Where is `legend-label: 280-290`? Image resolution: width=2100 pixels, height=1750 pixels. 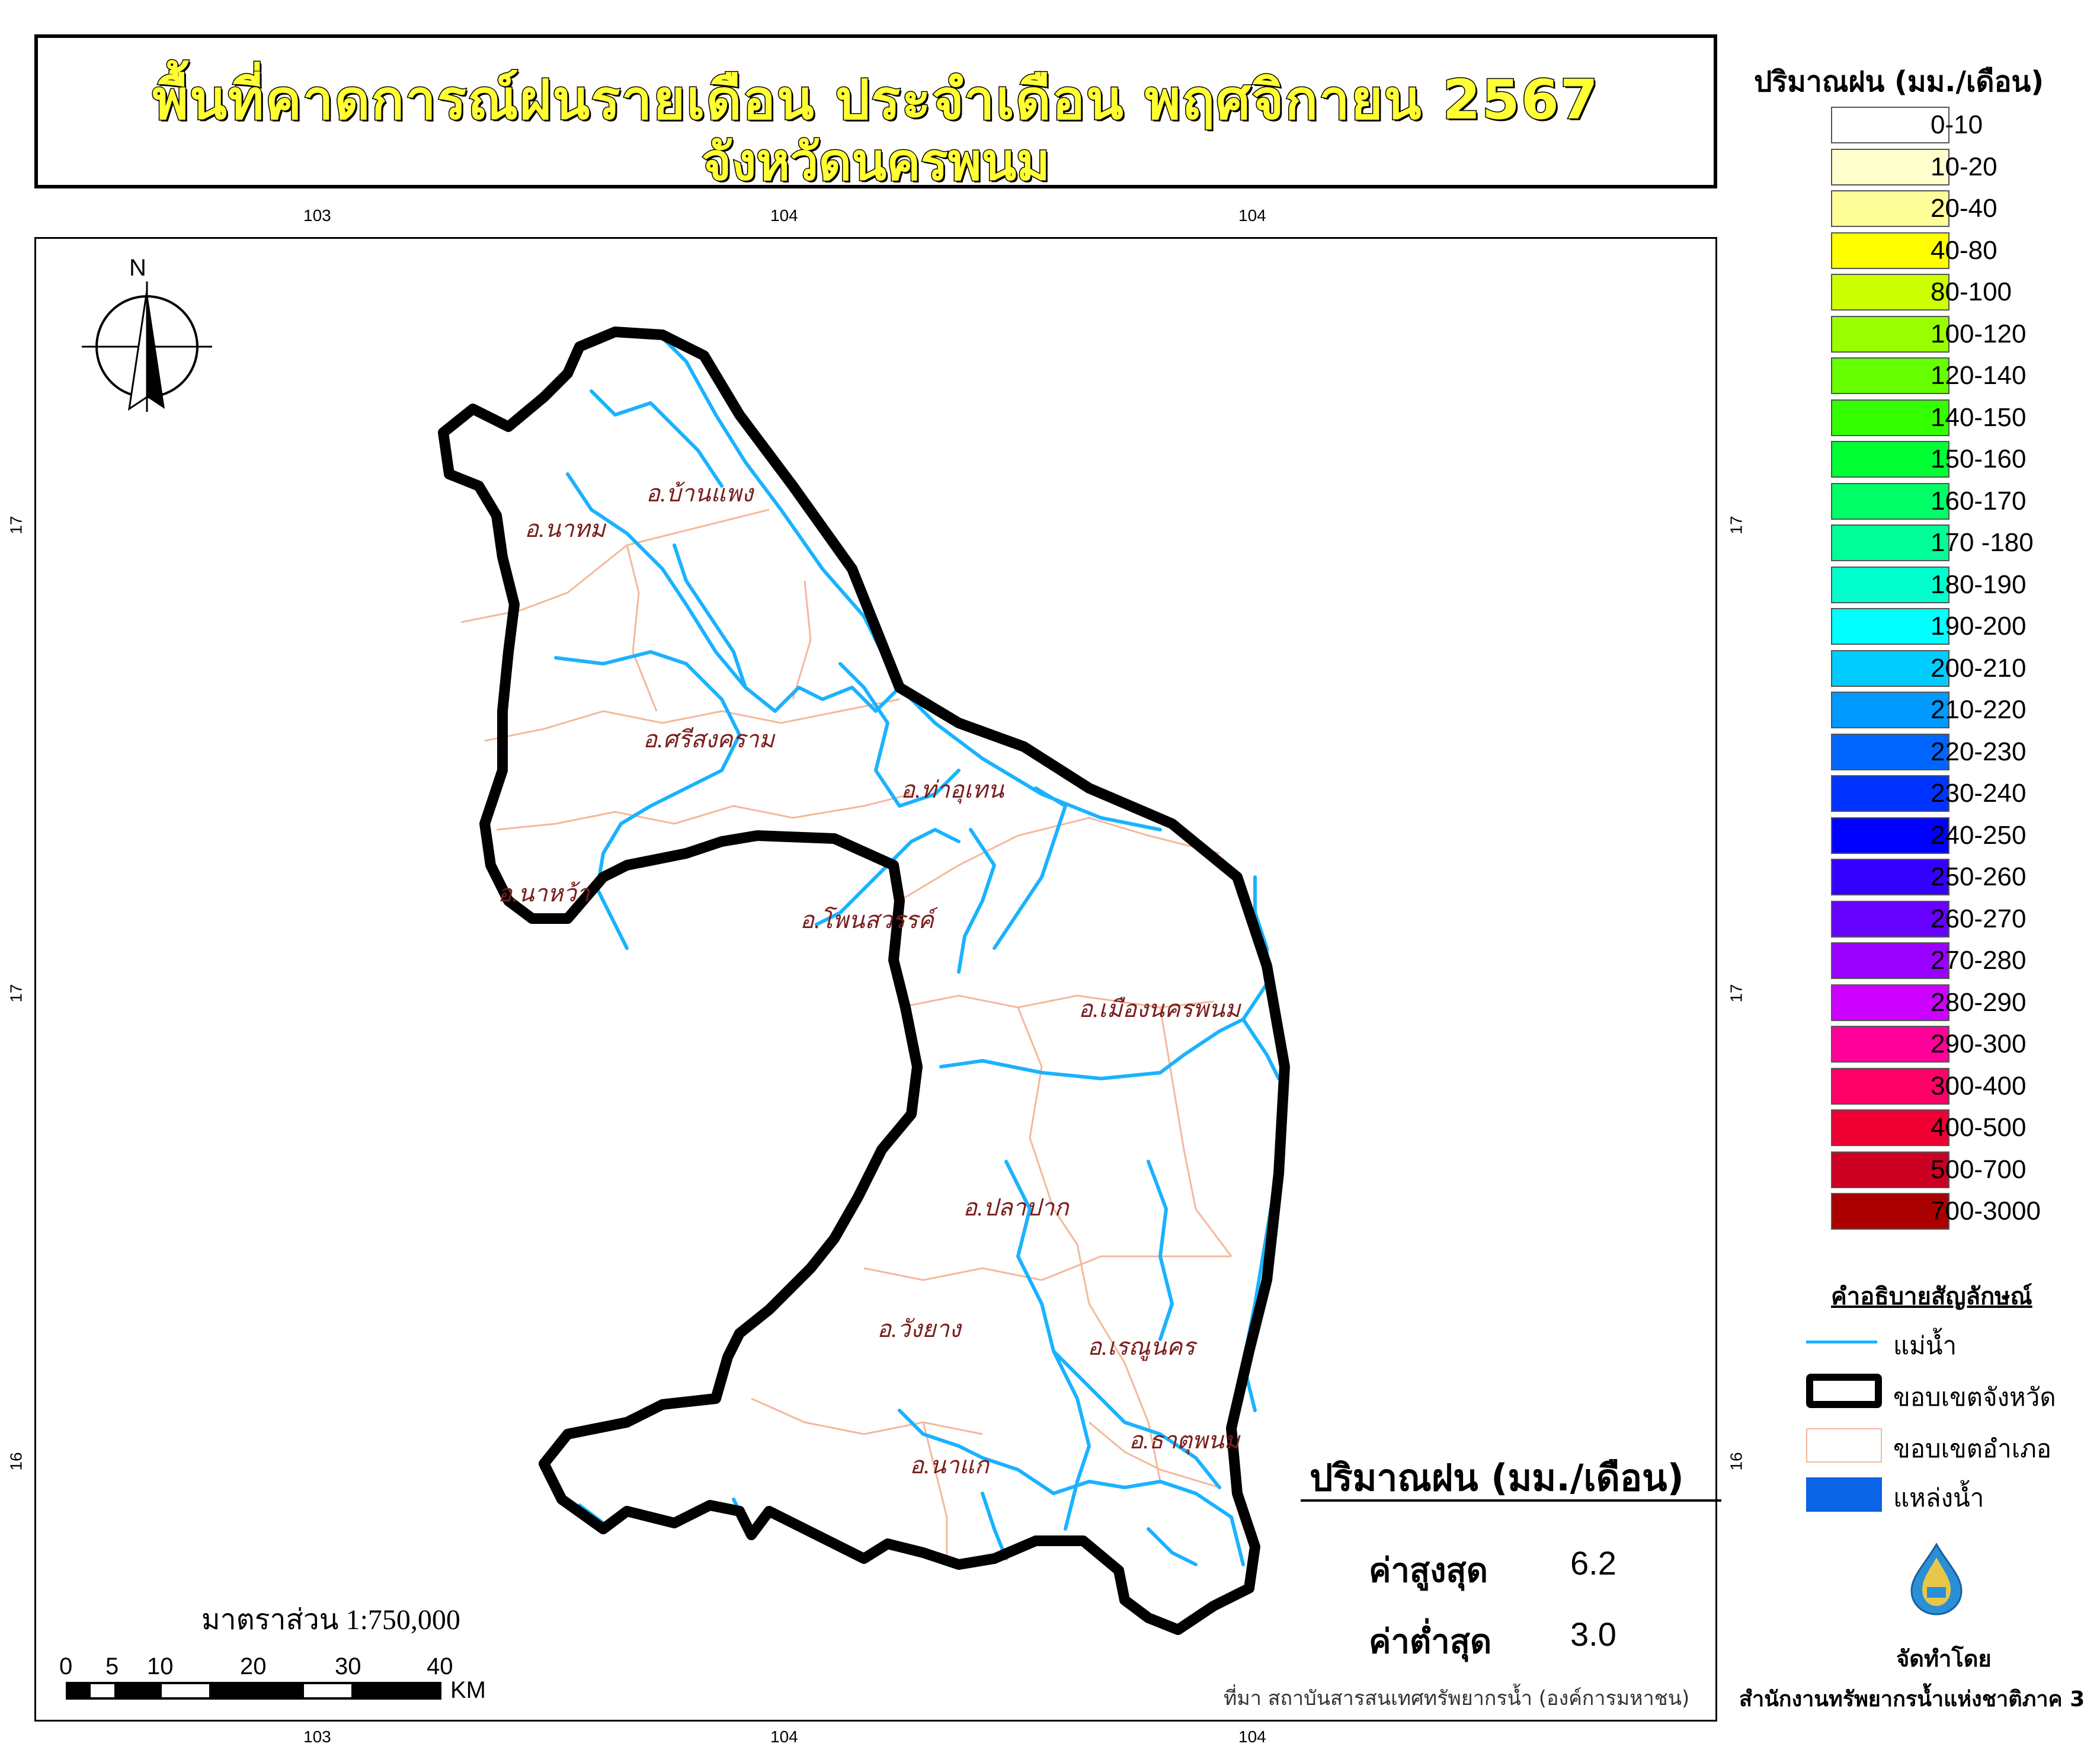 legend-label: 280-290 is located at coordinates (1979, 1002).